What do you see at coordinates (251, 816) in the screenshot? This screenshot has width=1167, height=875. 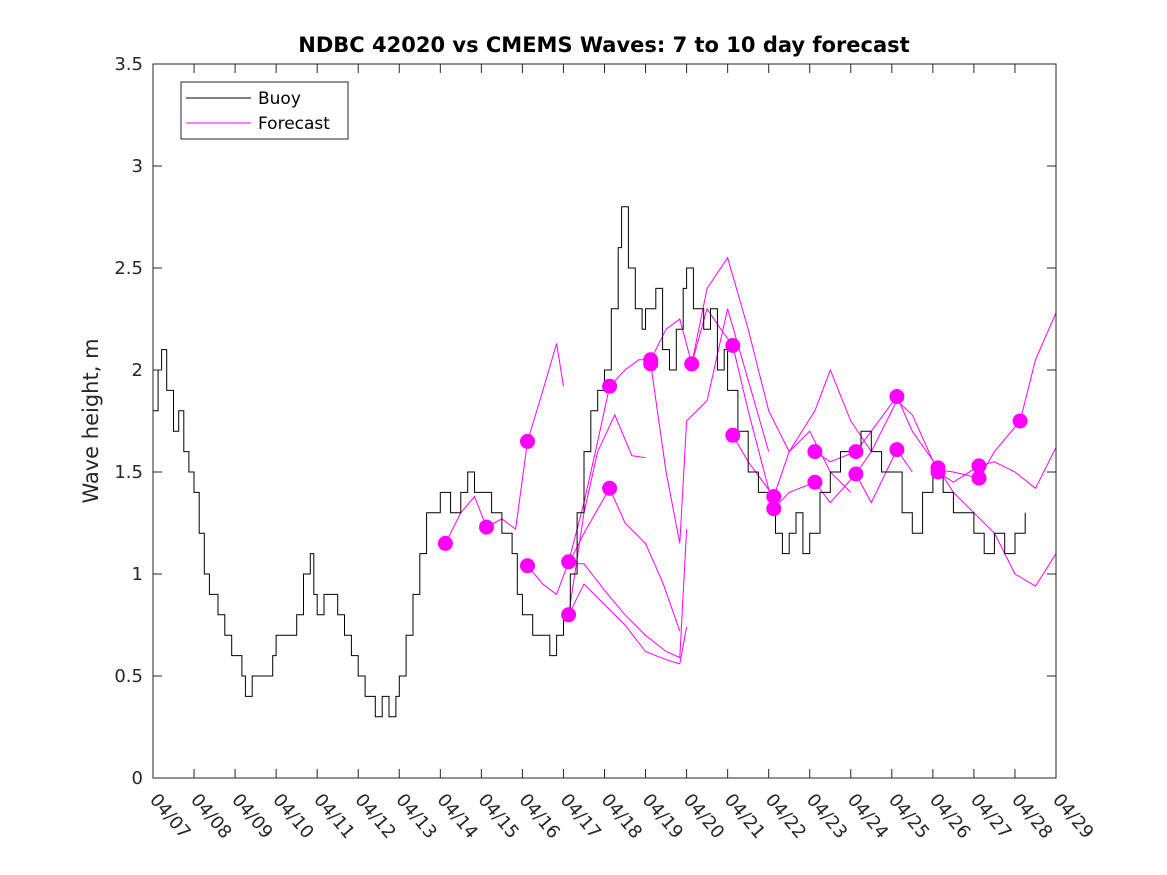 I see `x-tick-label: 04/09` at bounding box center [251, 816].